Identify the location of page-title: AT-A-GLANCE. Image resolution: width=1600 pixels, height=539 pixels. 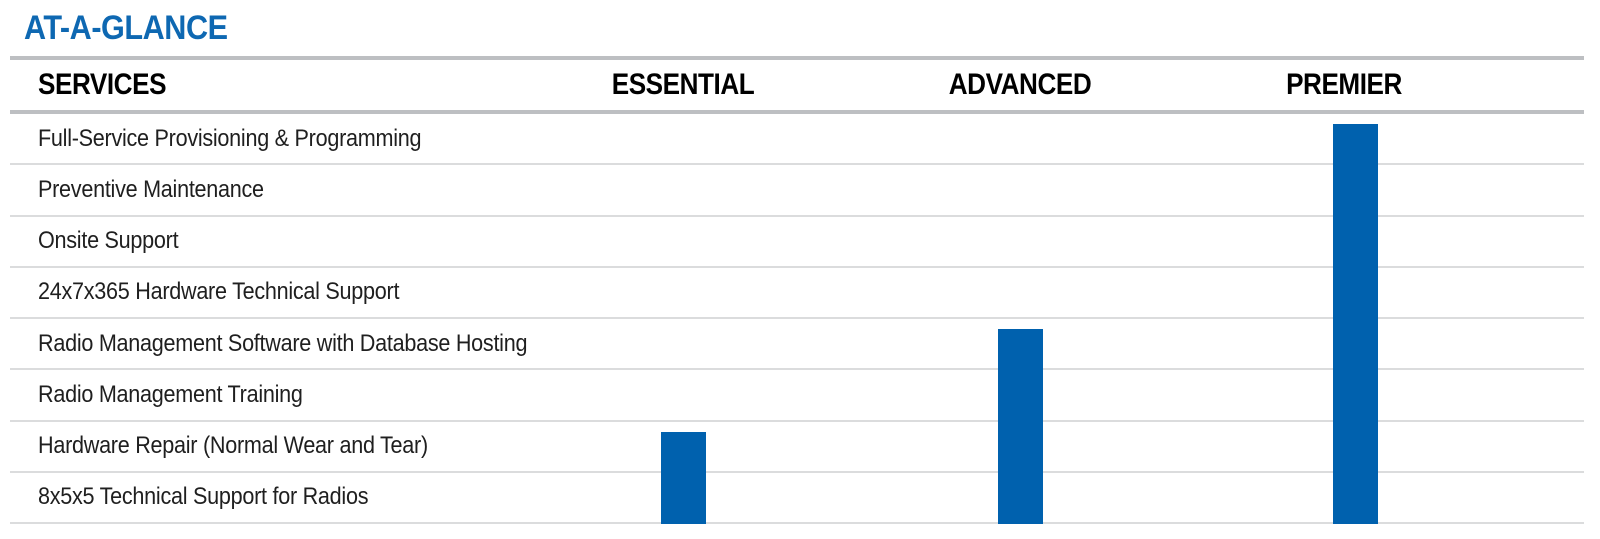
(137, 28).